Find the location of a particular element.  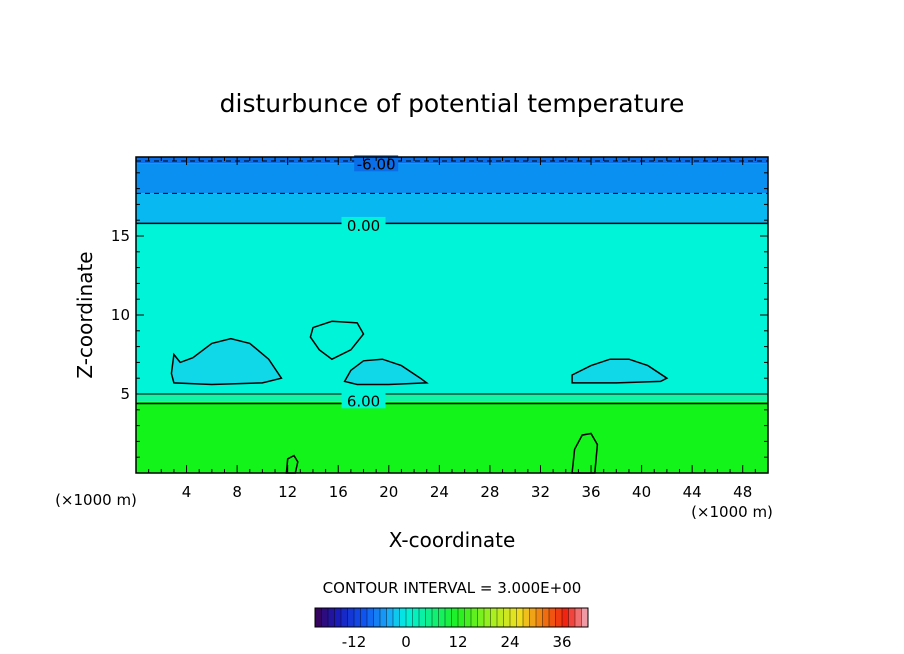

x-tick-label: 40 is located at coordinates (641, 492).